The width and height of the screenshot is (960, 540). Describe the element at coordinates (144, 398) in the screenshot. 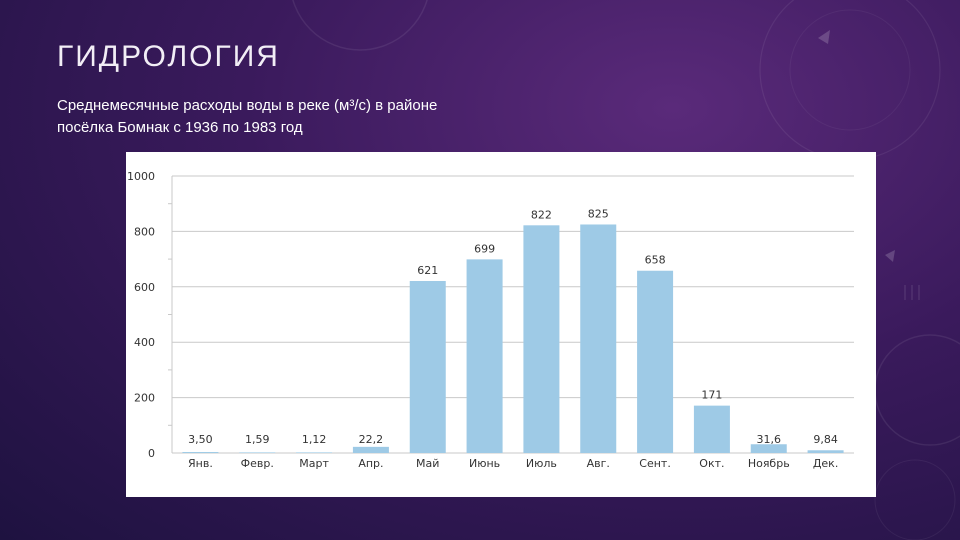

I see `y-tick-label: 200` at that location.